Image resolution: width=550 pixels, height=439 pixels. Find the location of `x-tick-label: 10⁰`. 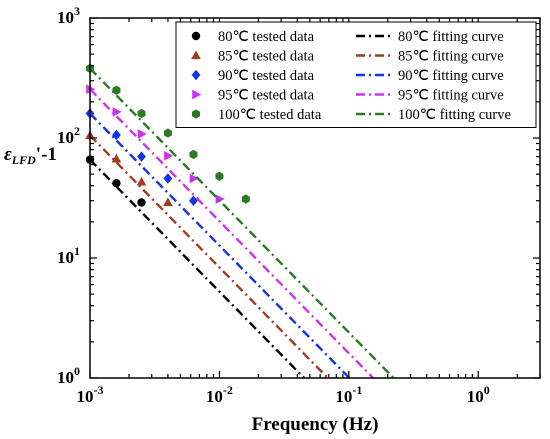

x-tick-label: 10⁰ is located at coordinates (478, 394).